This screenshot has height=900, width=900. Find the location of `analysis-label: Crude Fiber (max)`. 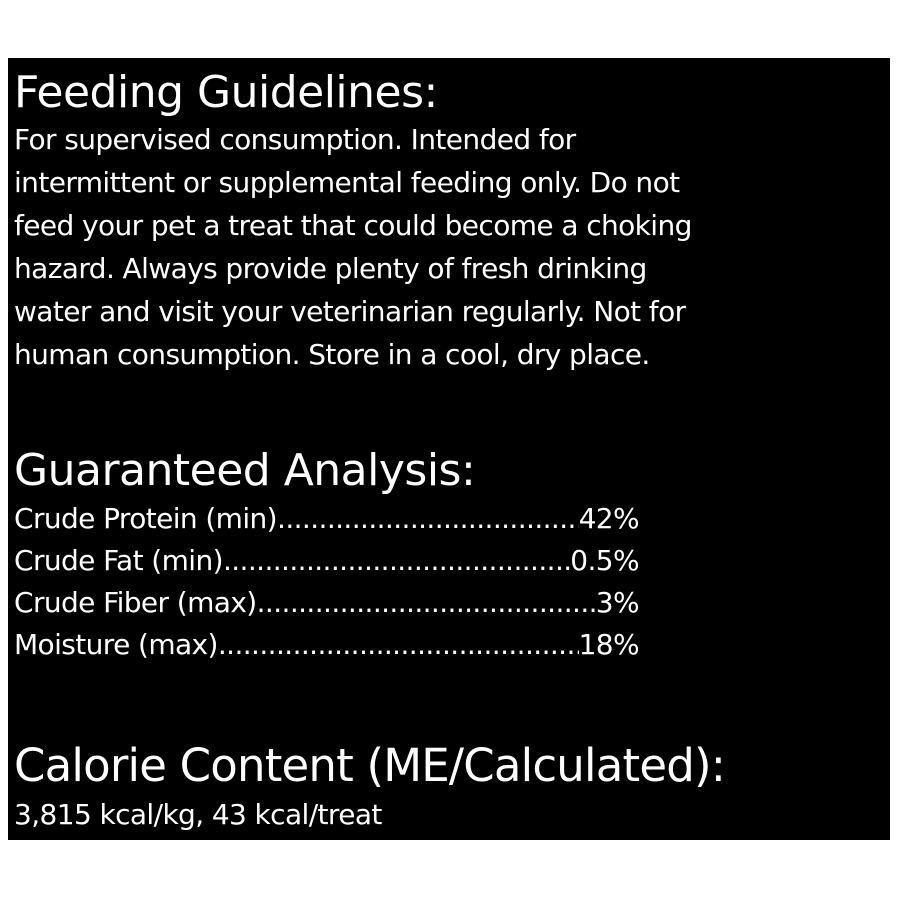

analysis-label: Crude Fiber (max) is located at coordinates (135, 602).